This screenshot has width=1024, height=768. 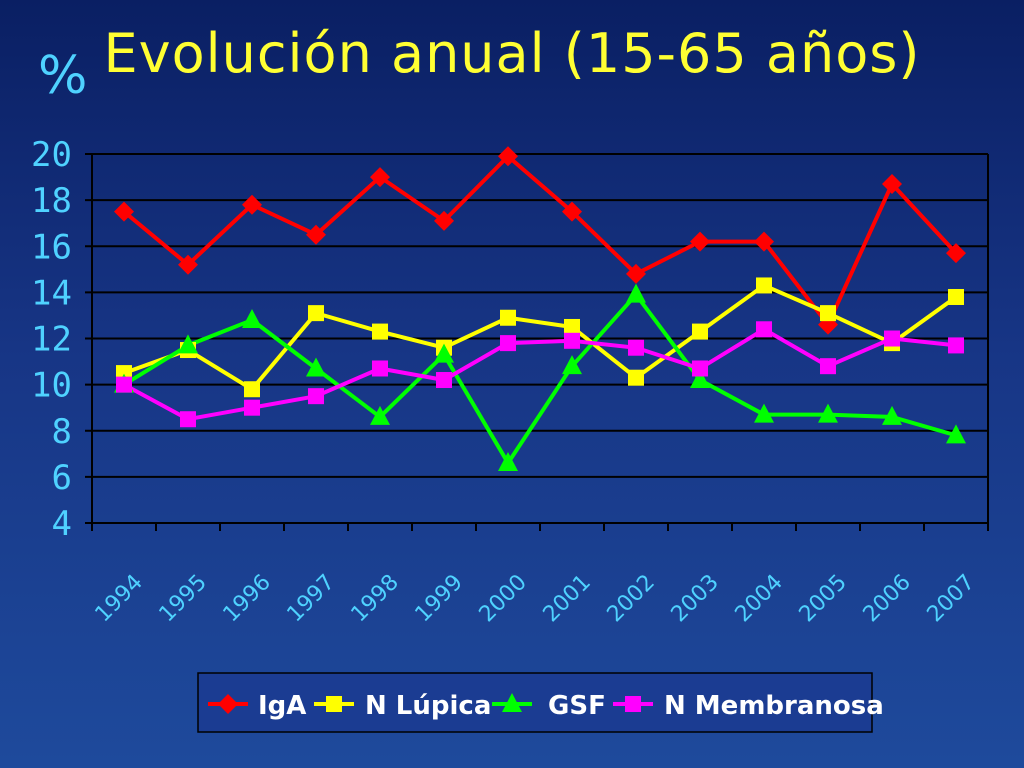 What do you see at coordinates (51, 247) in the screenshot?
I see `y-tick-label: 16` at bounding box center [51, 247].